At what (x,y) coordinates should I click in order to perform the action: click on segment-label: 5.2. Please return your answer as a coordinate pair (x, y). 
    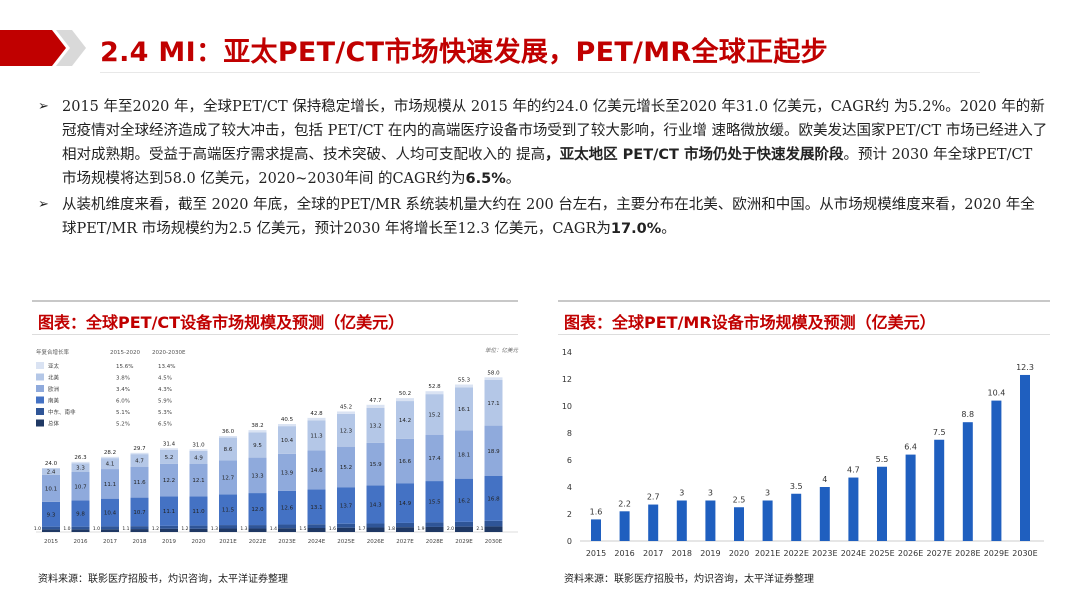
    Looking at the image, I should click on (169, 458).